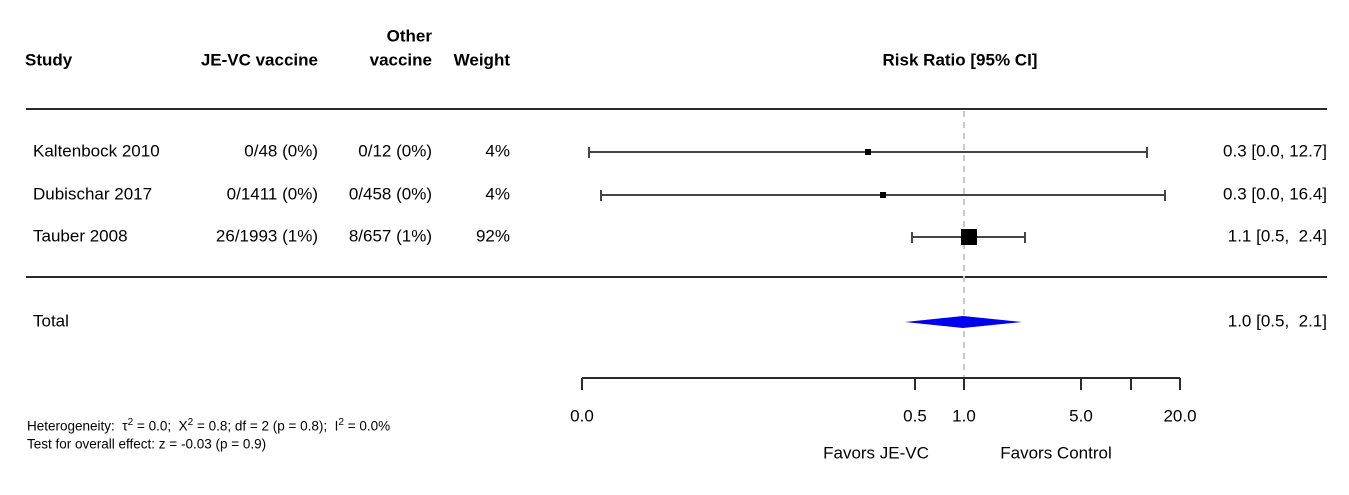 Image resolution: width=1349 pixels, height=495 pixels. Describe the element at coordinates (1180, 416) in the screenshot. I see `axis-tick-label-20: 20.0` at that location.